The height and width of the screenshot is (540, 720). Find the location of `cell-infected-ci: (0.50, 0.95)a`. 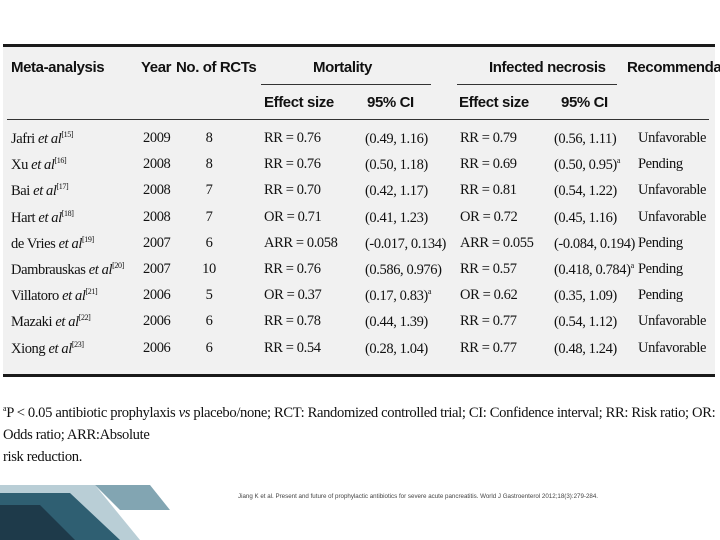

cell-infected-ci: (0.50, 0.95)a is located at coordinates (587, 165).